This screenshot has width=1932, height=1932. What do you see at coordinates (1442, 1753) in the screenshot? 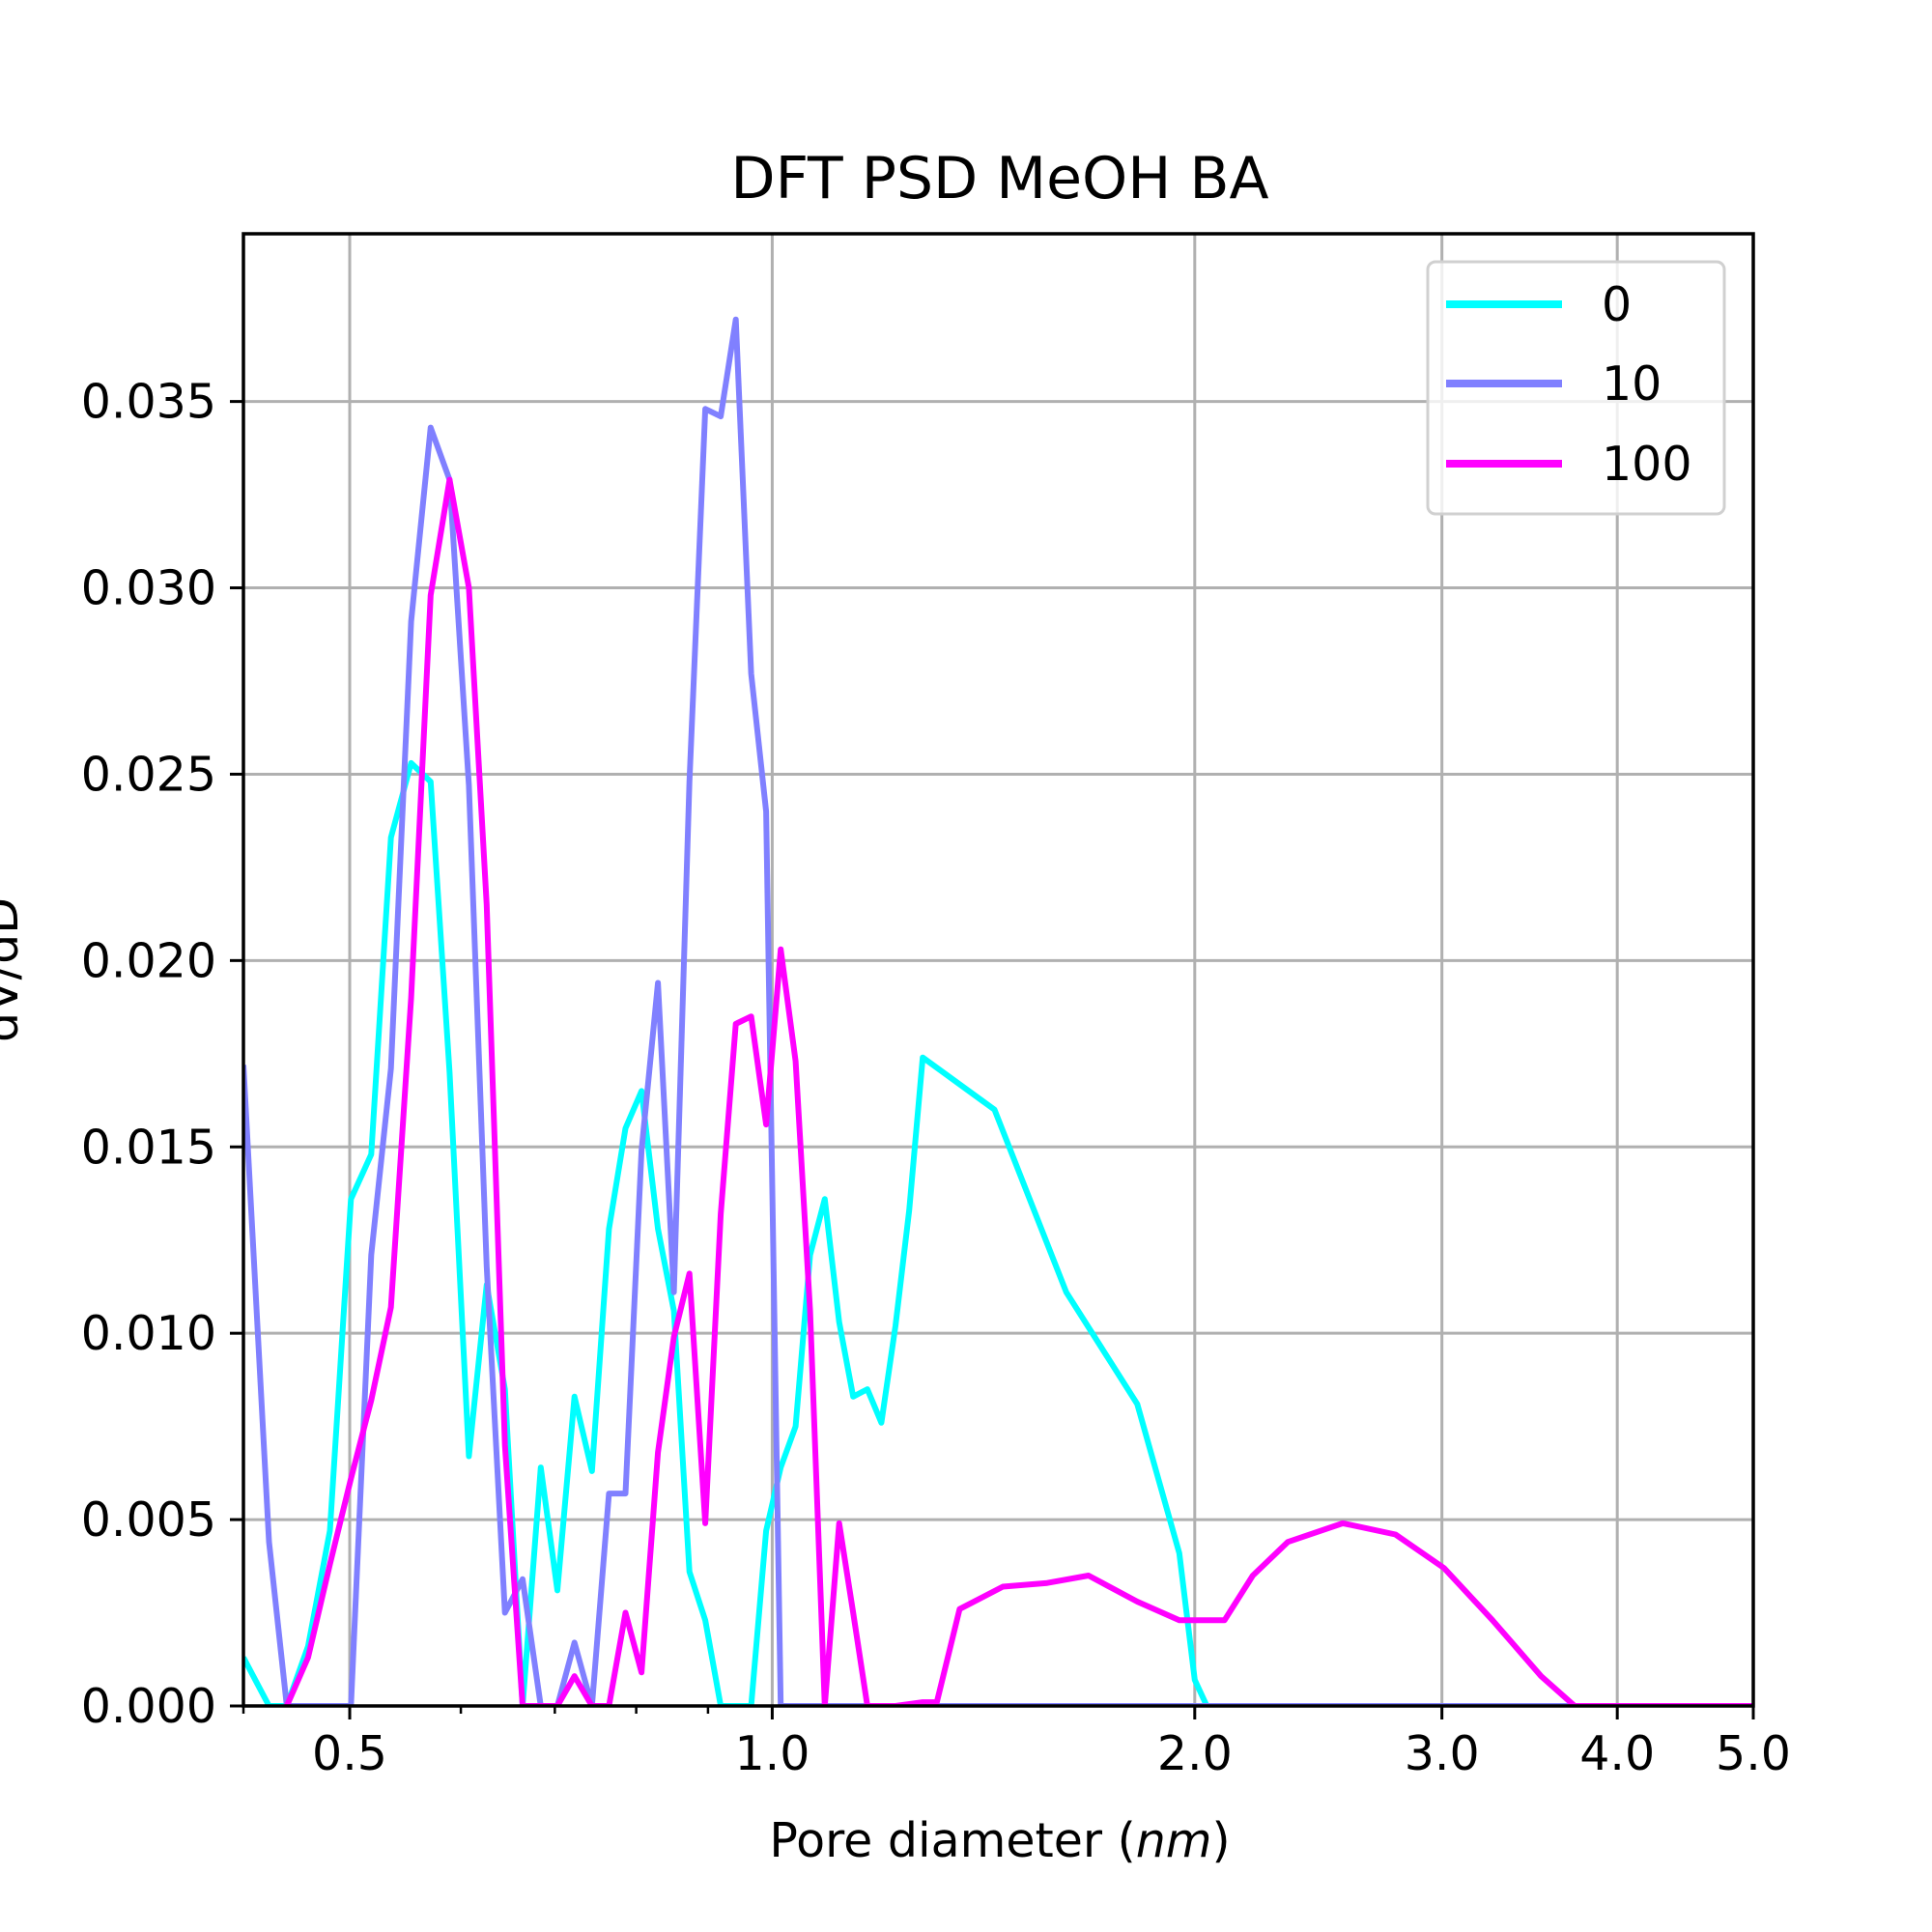
I see `x-tick-label: 3.0` at bounding box center [1442, 1753].